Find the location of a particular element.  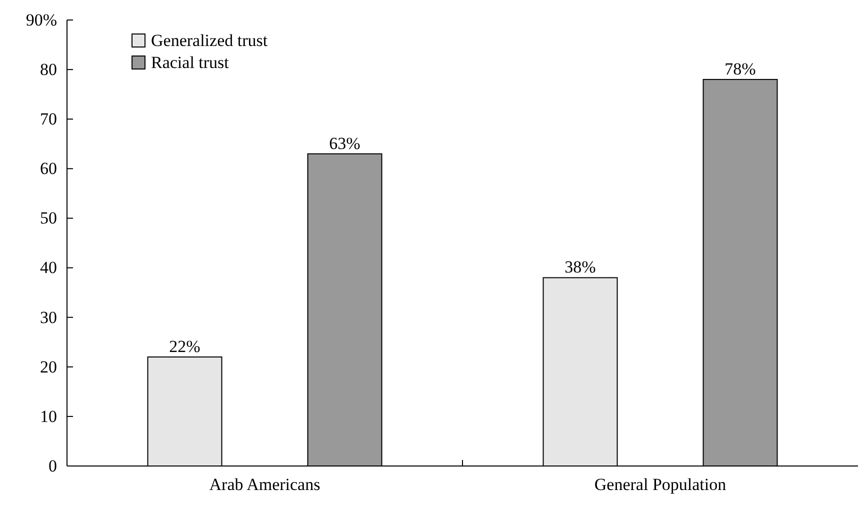

y-tick-label: 40 is located at coordinates (48, 268).